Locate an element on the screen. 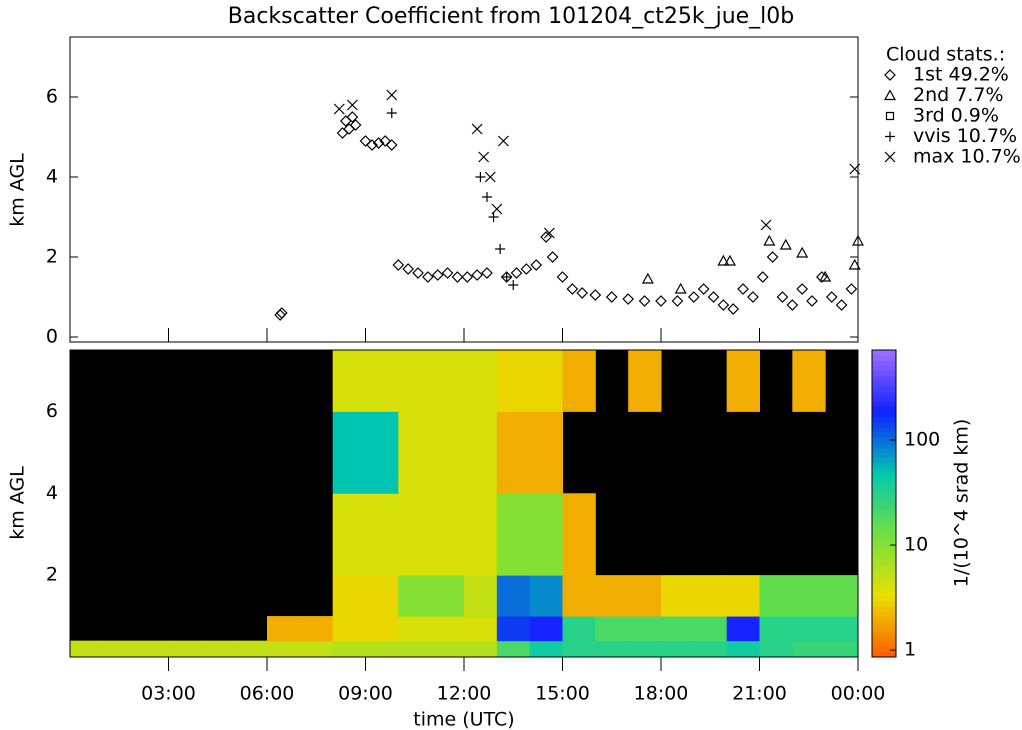  y-axis-label: km AGL is located at coordinates (18, 190).